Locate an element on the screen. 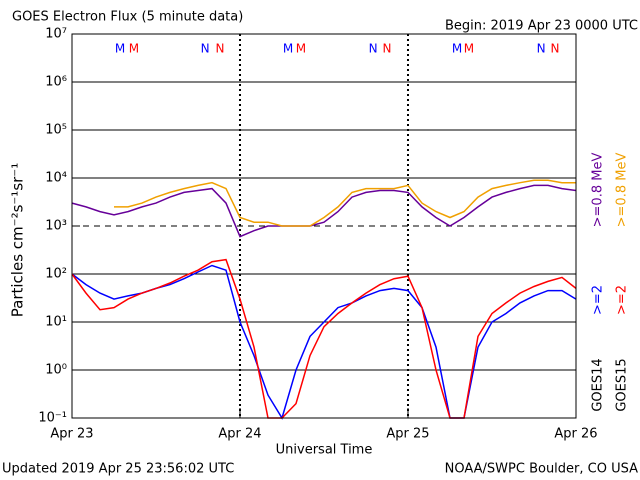 This screenshot has width=640, height=480. x-tick-label: Apr 24 is located at coordinates (239, 434).